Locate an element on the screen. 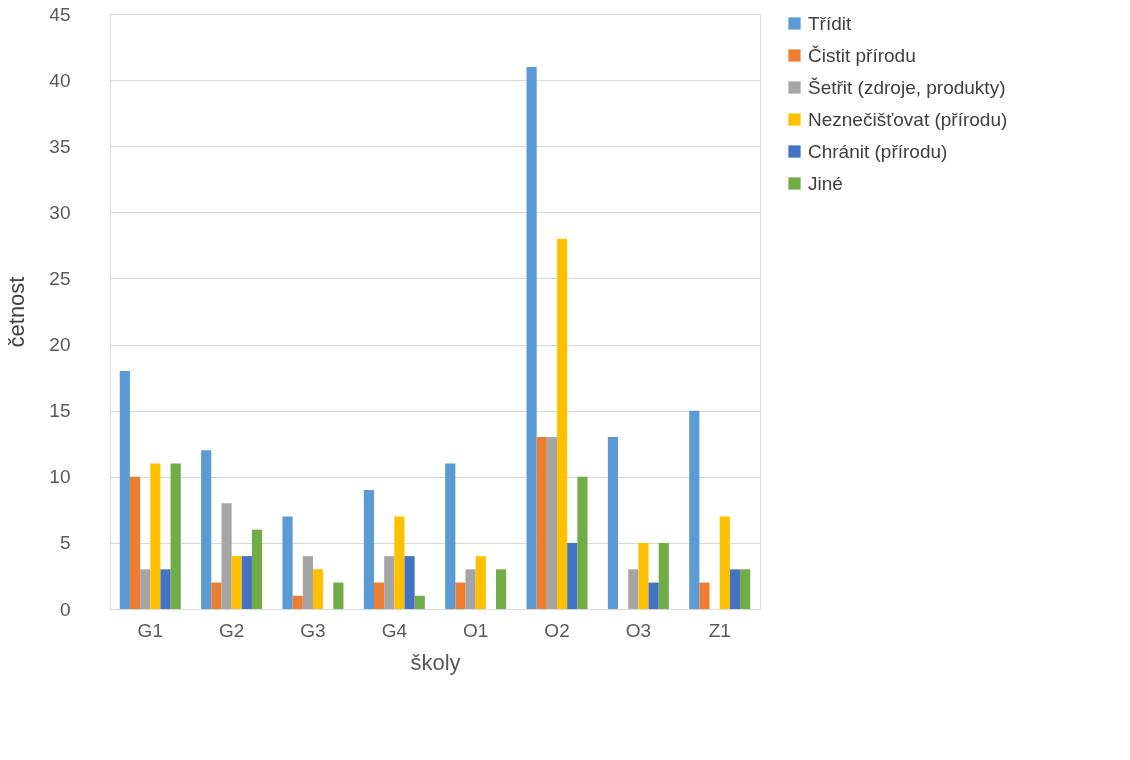 The image size is (1130, 760). legend-label: Chránit (přírodu) is located at coordinates (878, 151).